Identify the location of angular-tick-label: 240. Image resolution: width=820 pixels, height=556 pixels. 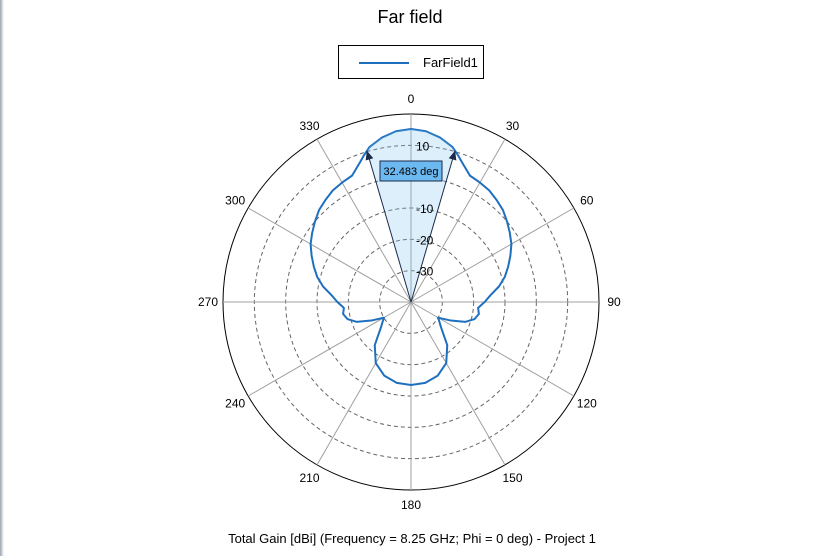
(235, 404).